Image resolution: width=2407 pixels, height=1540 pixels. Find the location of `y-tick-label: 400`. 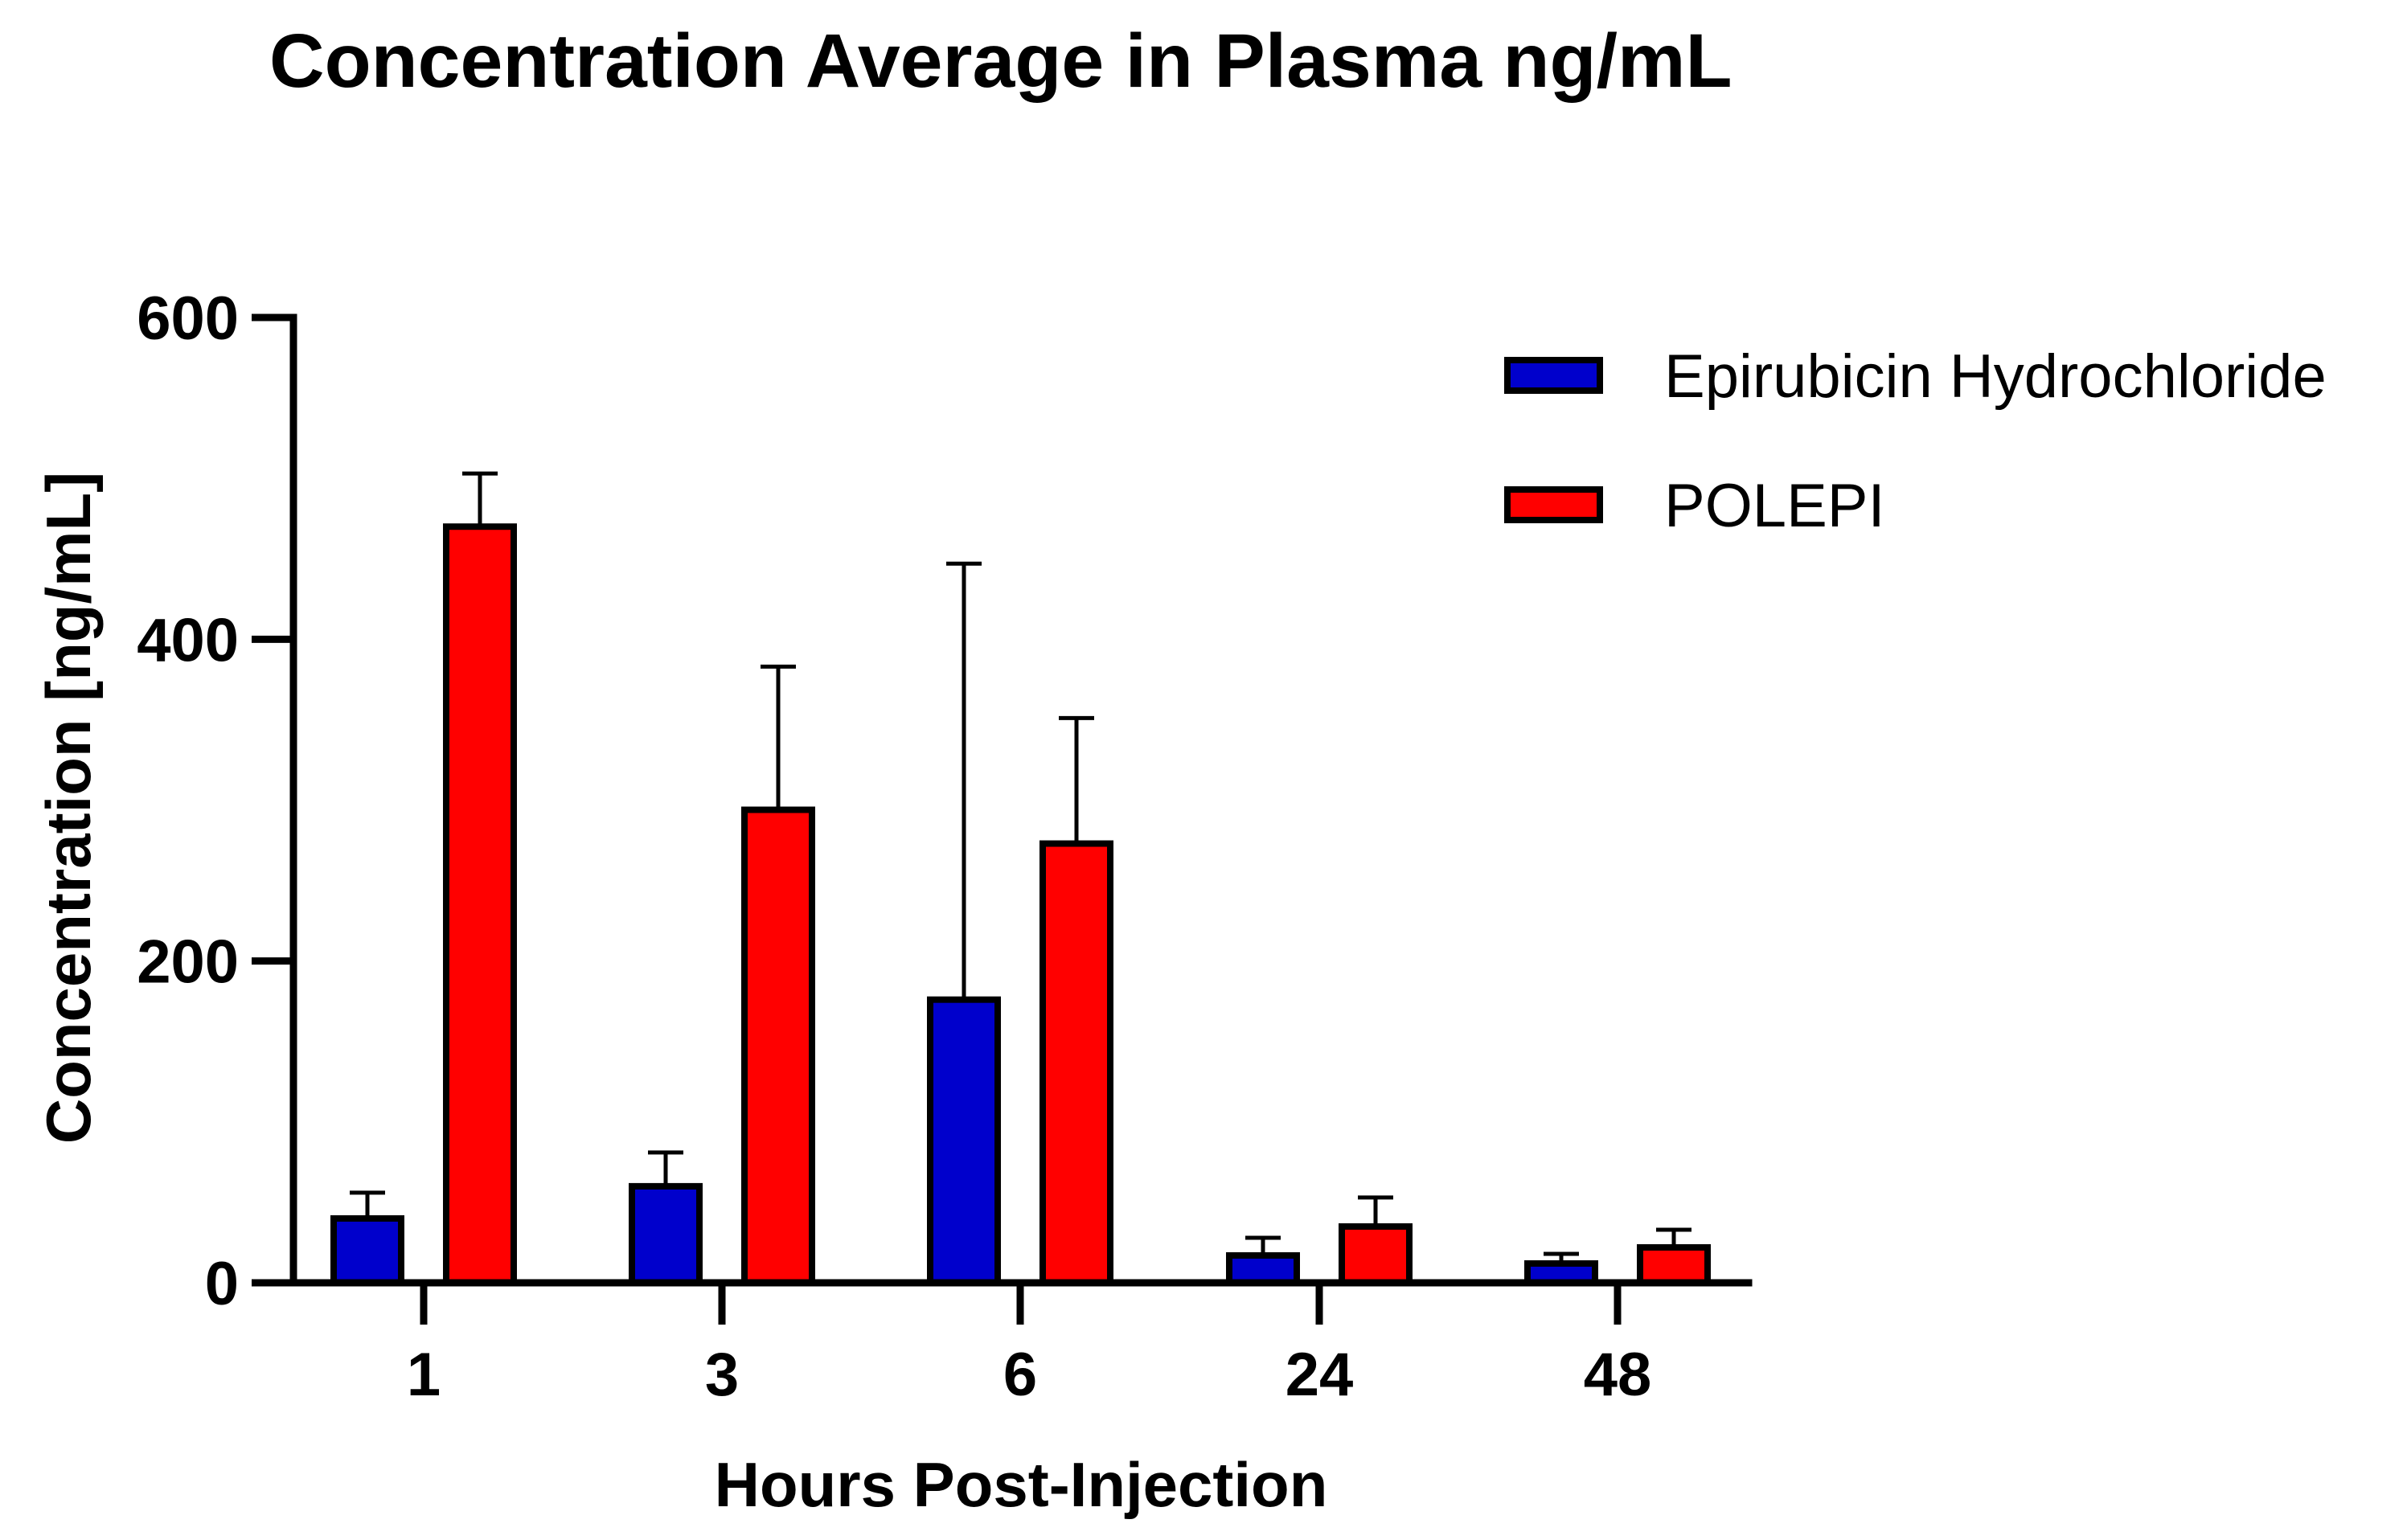

y-tick-label: 400 is located at coordinates (188, 640).